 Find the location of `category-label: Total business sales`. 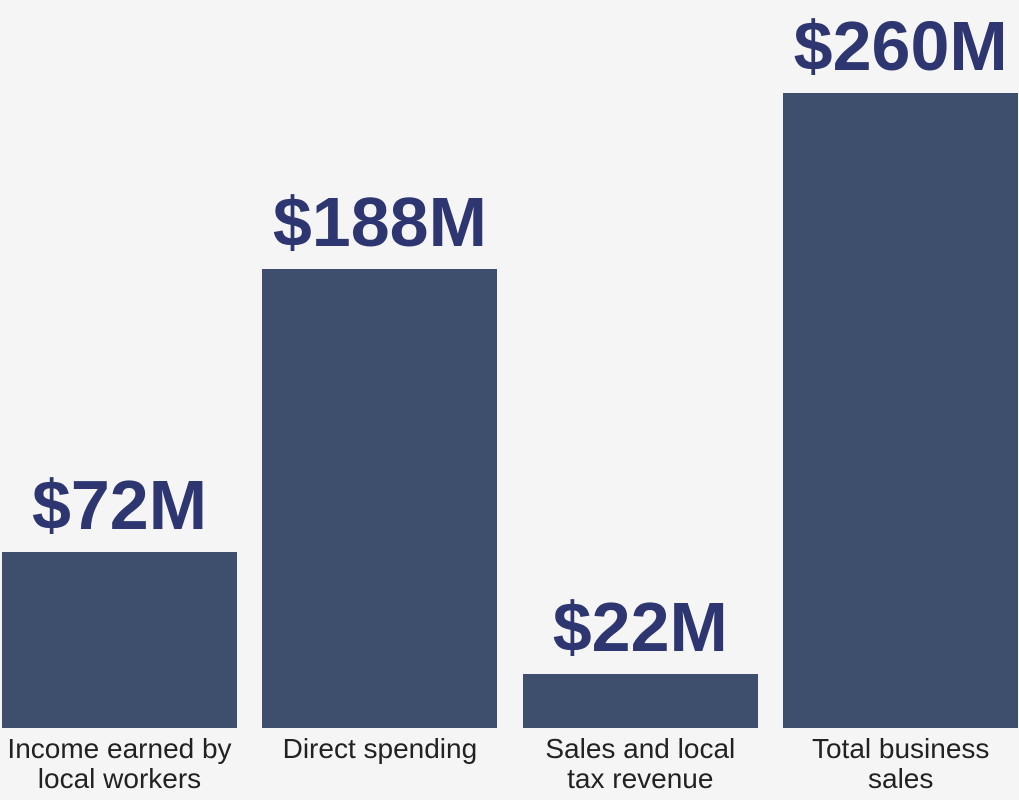

category-label: Total business sales is located at coordinates (900, 763).